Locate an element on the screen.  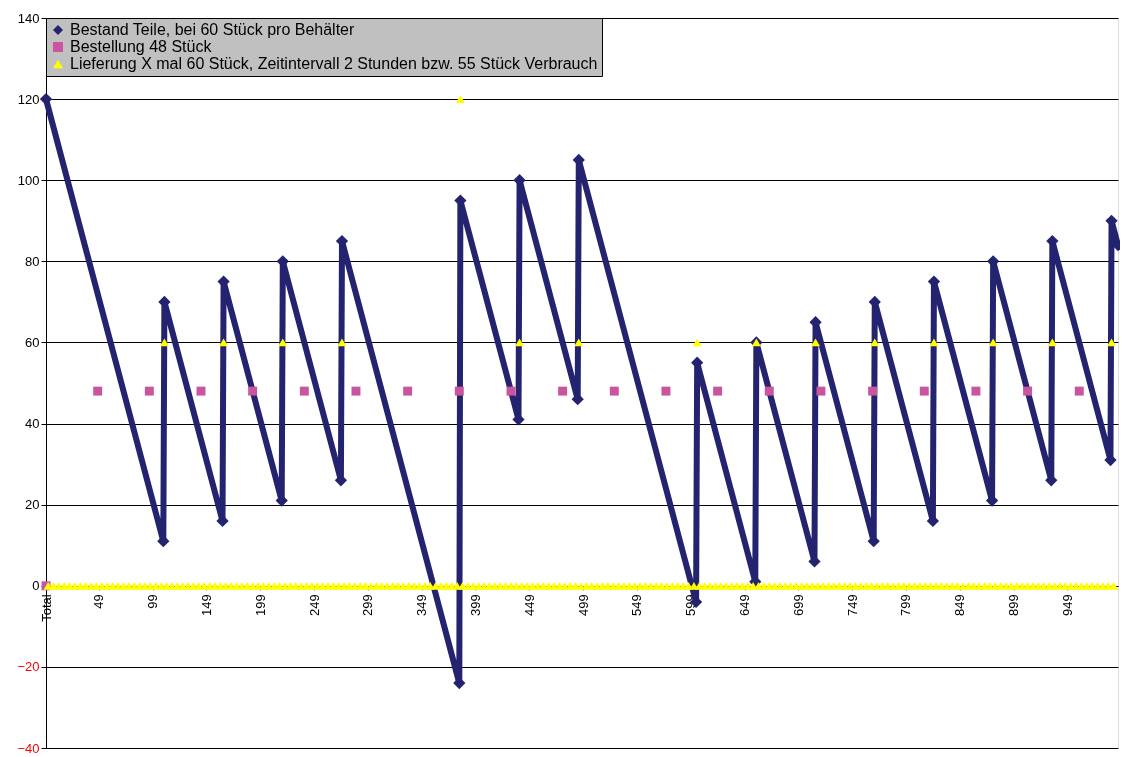
legend-label: Bestand Teile, bei 60 Stück pro Behälter is located at coordinates (212, 29).